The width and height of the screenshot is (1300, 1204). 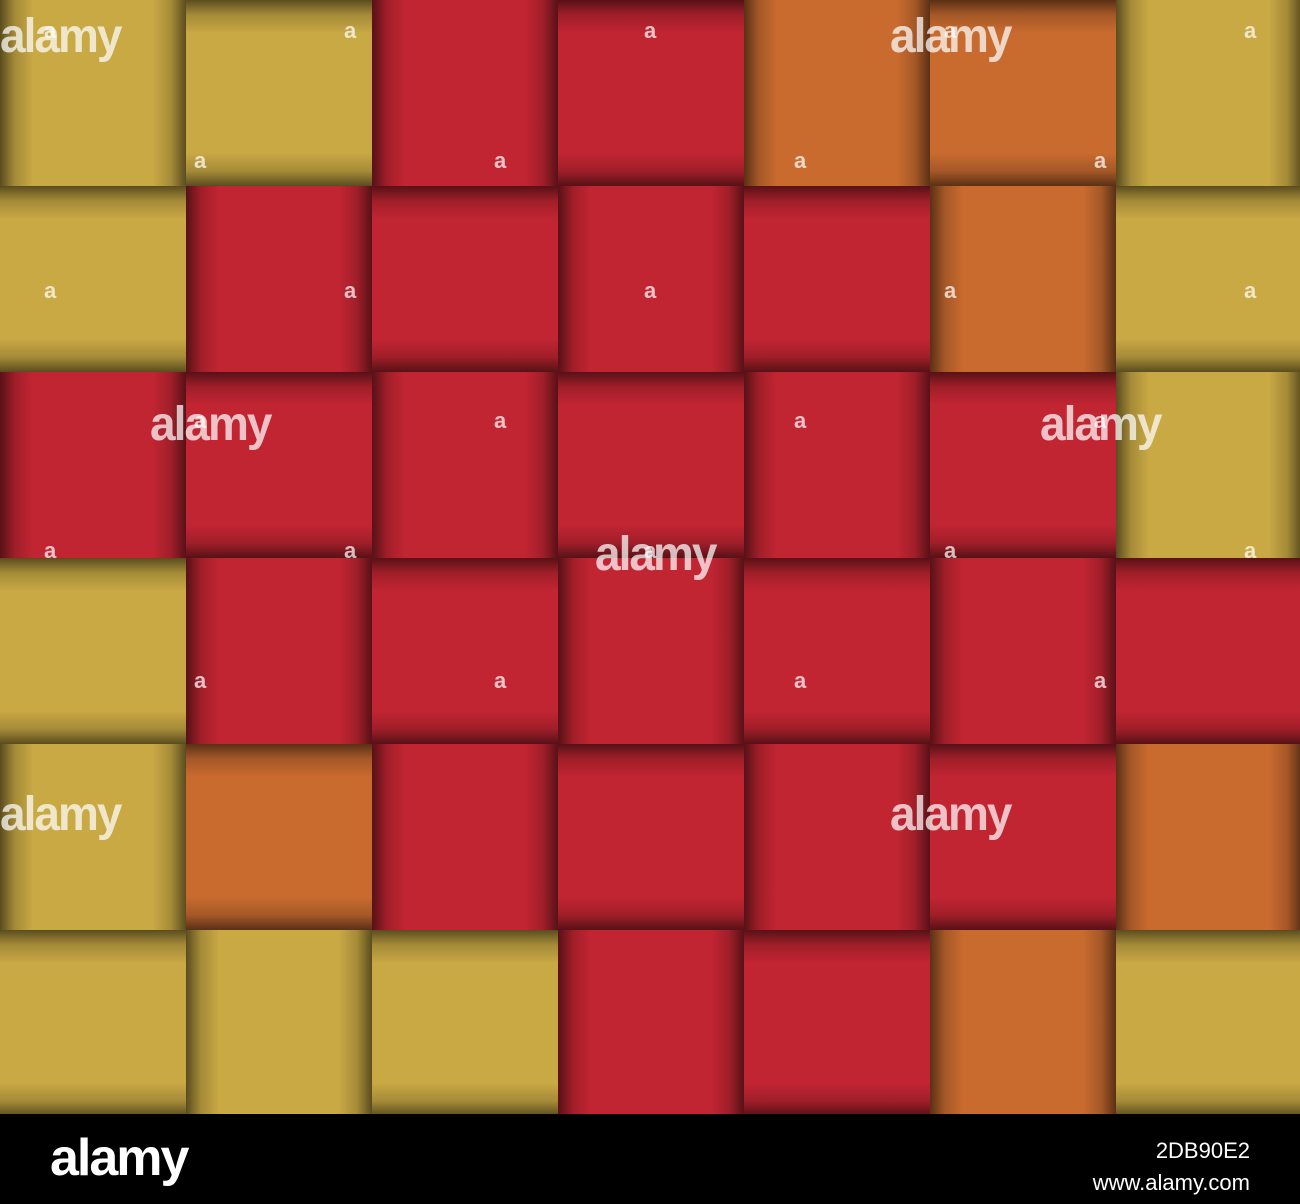 What do you see at coordinates (650, 1159) in the screenshot?
I see `footer-bar: alamy 2DB90E2 www.alamy.com` at bounding box center [650, 1159].